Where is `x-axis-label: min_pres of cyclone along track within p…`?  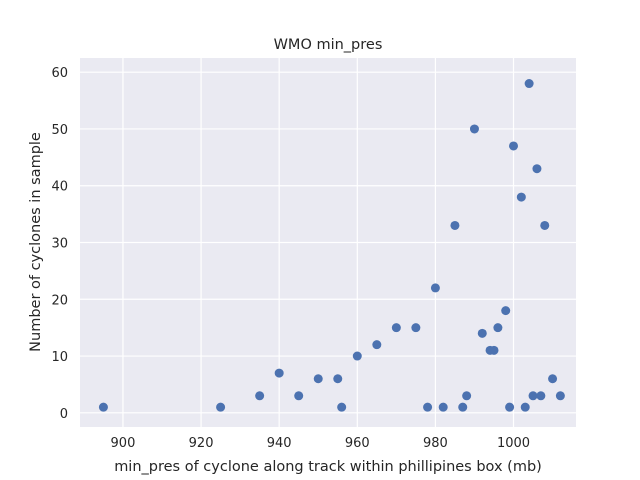
x-axis-label: min_pres of cyclone along track within p… is located at coordinates (328, 467).